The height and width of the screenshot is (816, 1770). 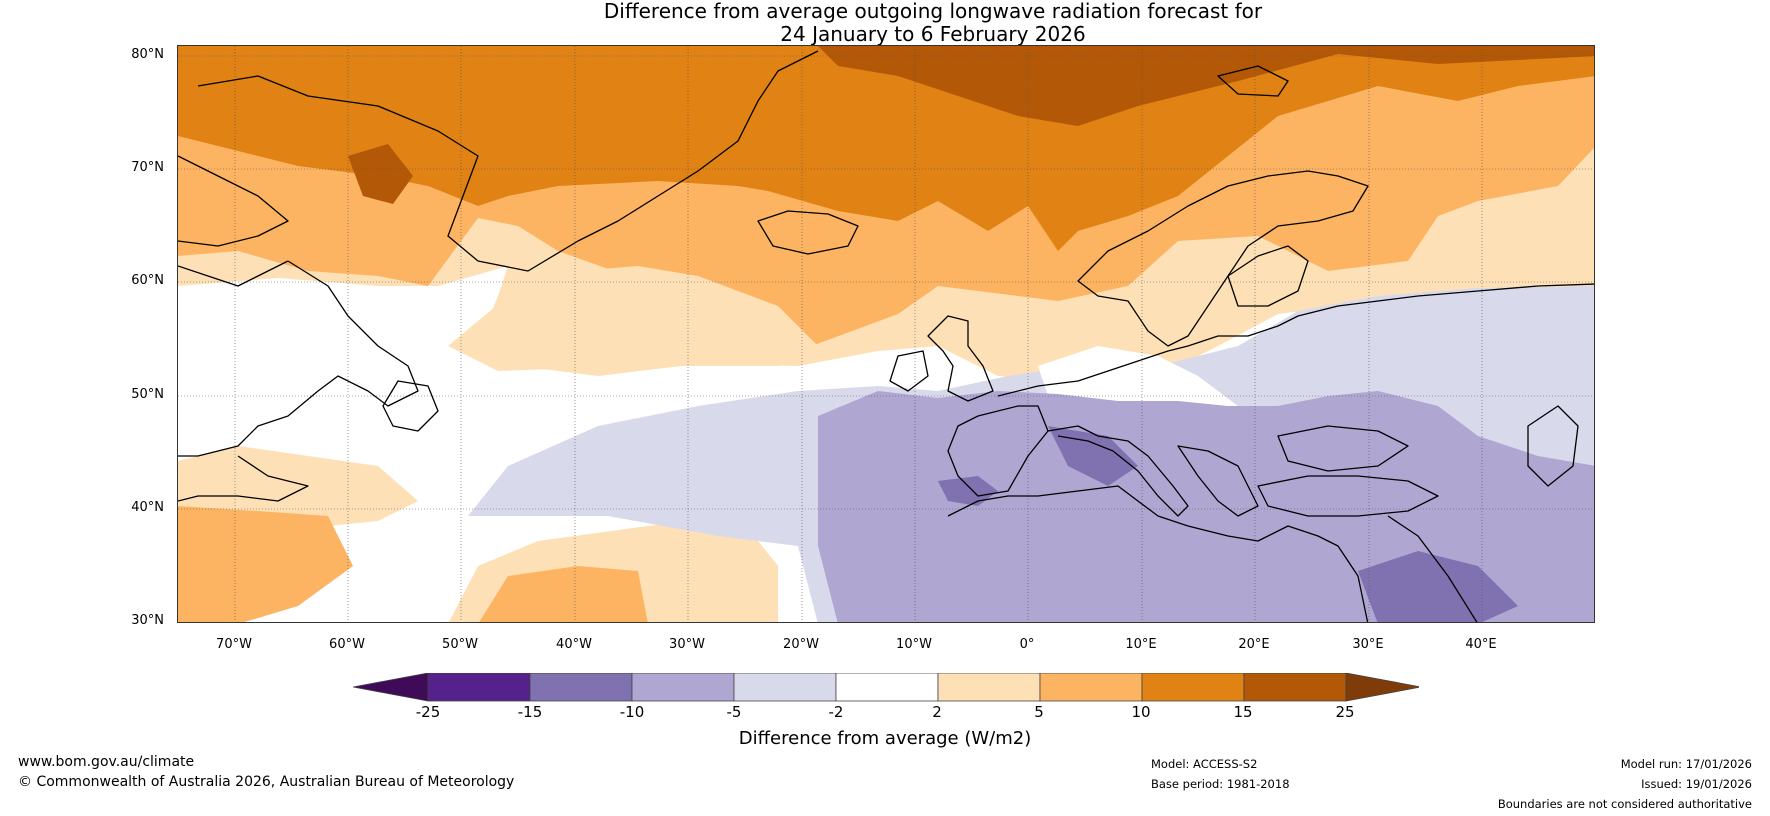 I want to click on colorbar-label: Difference from average (W/m2), so click(x=885, y=738).